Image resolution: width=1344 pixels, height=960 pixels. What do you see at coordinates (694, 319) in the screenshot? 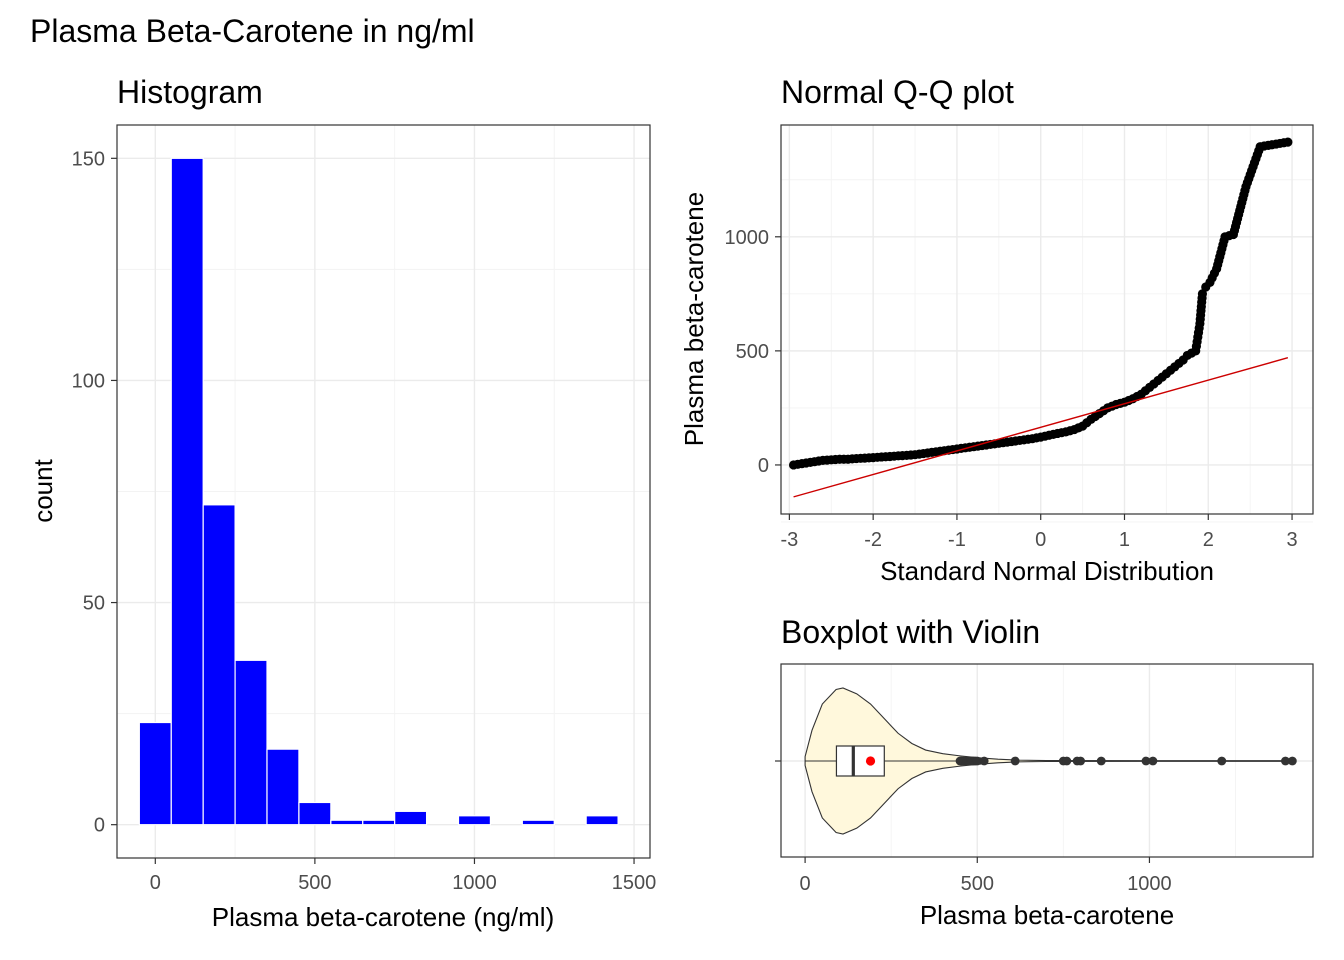
I see `qq-plot-y-axis-title: Plasma beta-carotene` at bounding box center [694, 319].